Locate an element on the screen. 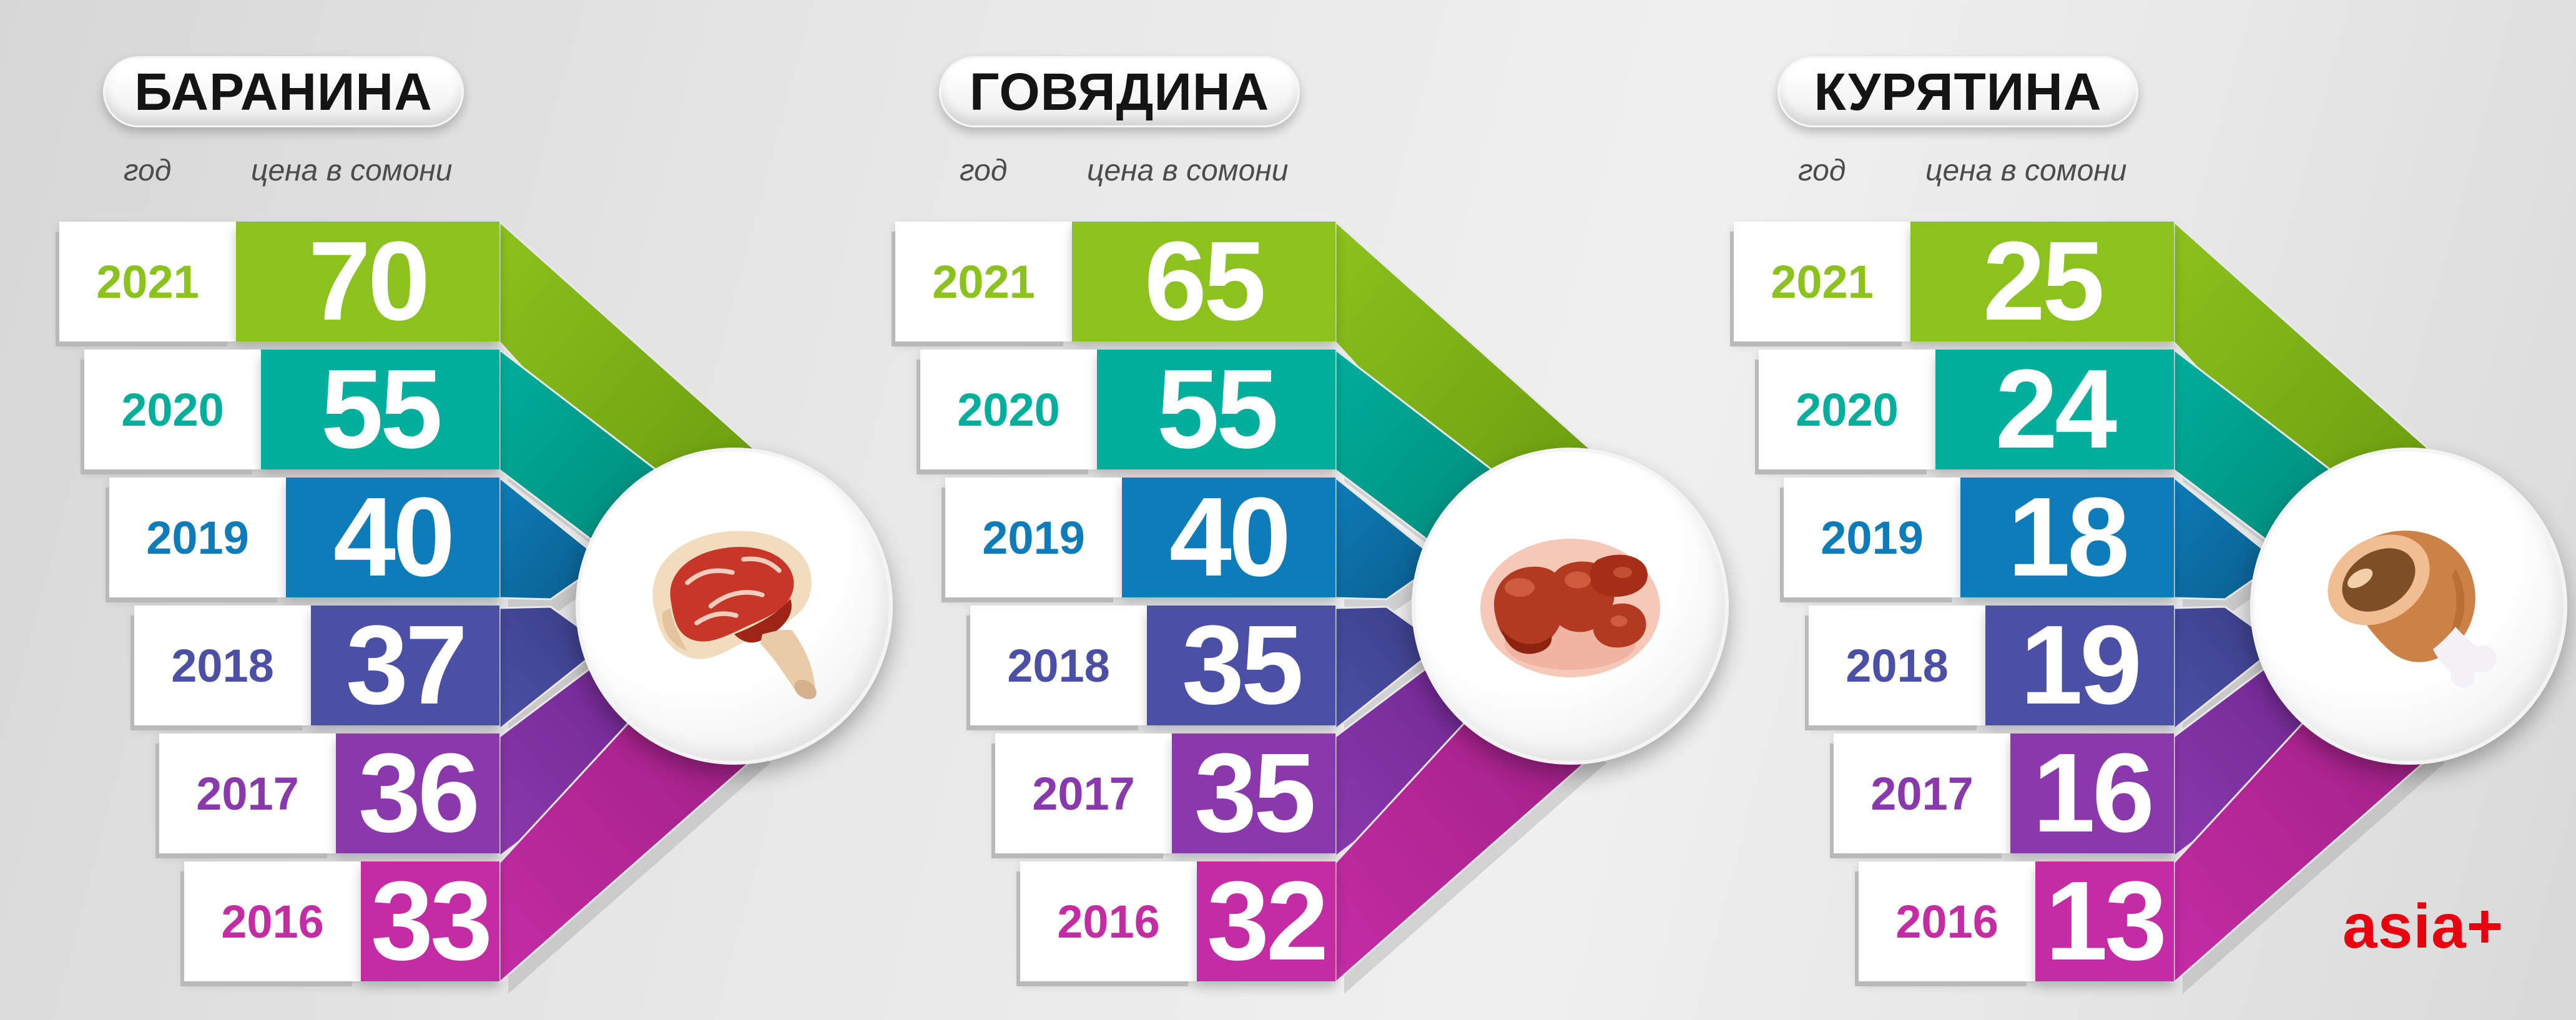 The image size is (2576, 1020). chicken-leg-icon is located at coordinates (2408, 606).